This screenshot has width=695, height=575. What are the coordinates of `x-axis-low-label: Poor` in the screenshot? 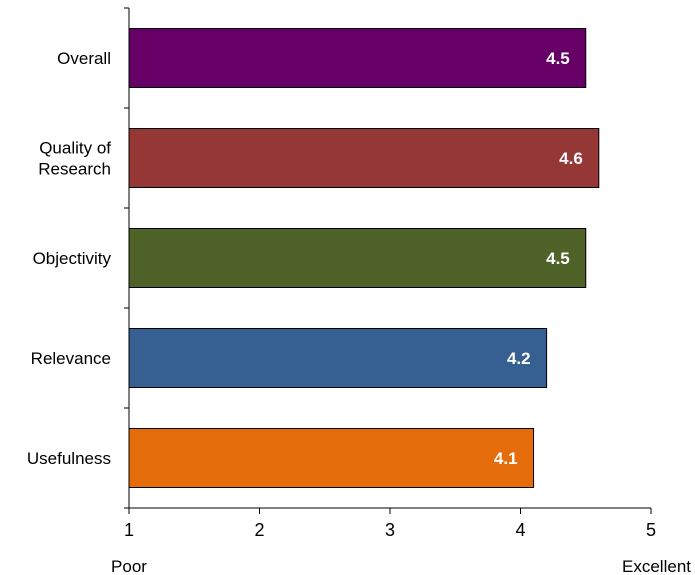 It's located at (129, 566).